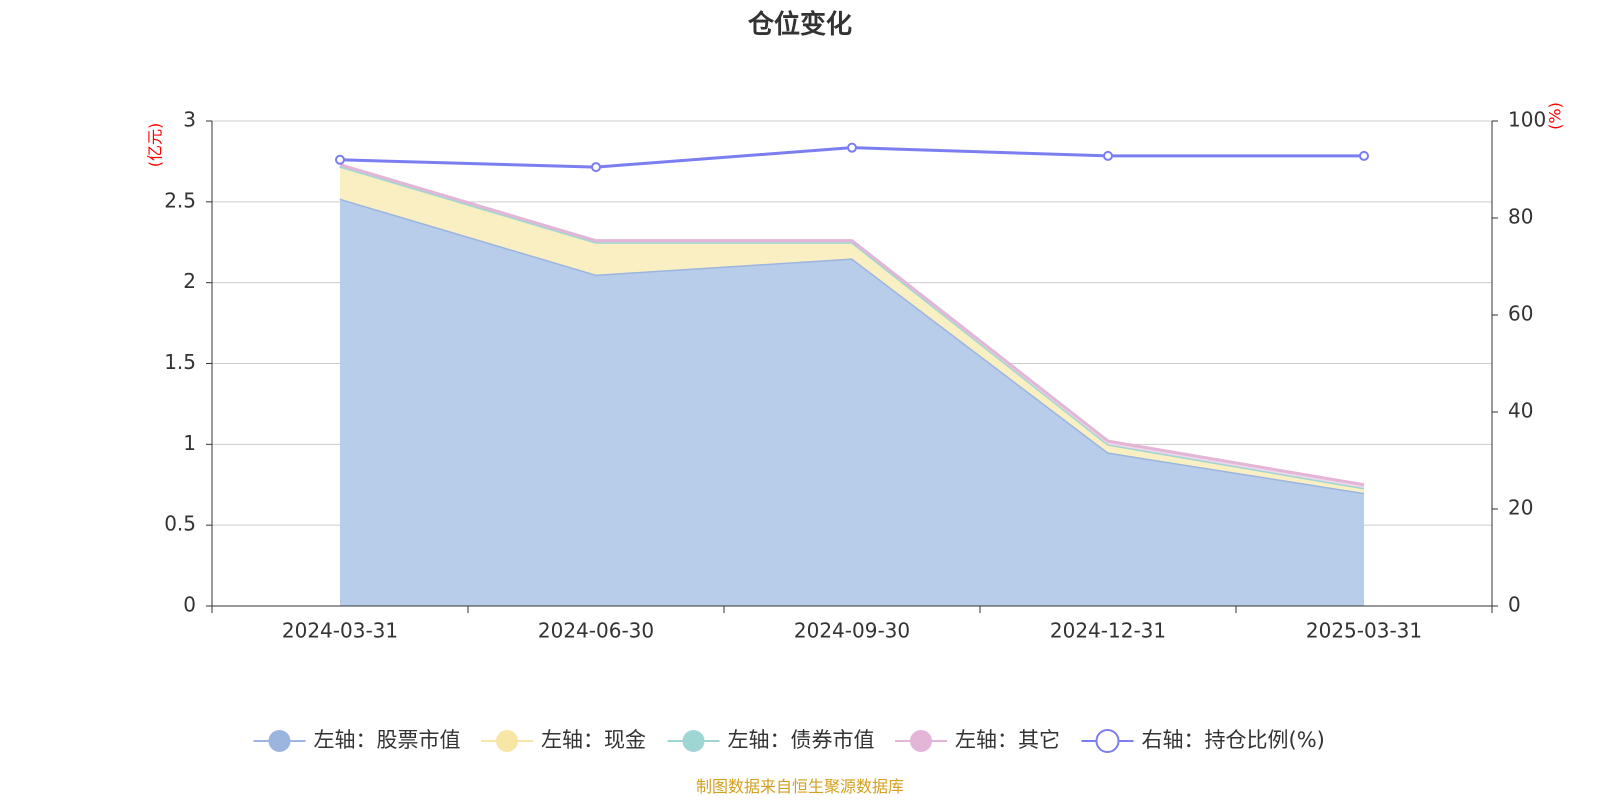 The width and height of the screenshot is (1600, 800). I want to click on right-axis-tick-label: 80, so click(1520, 217).